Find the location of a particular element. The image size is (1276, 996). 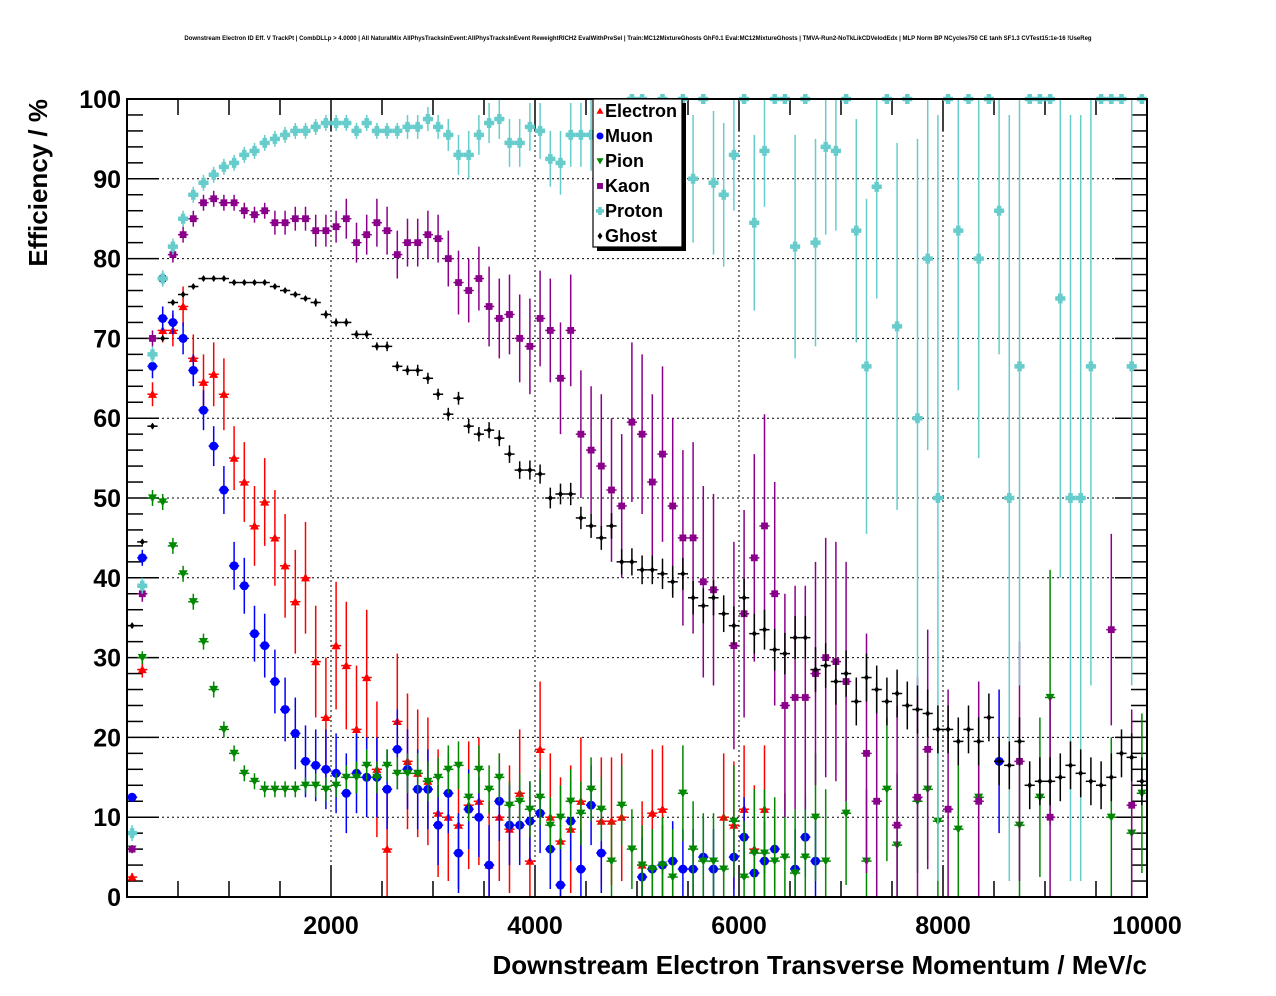

y-axis-title: Efficiency / % is located at coordinates (38, 183).